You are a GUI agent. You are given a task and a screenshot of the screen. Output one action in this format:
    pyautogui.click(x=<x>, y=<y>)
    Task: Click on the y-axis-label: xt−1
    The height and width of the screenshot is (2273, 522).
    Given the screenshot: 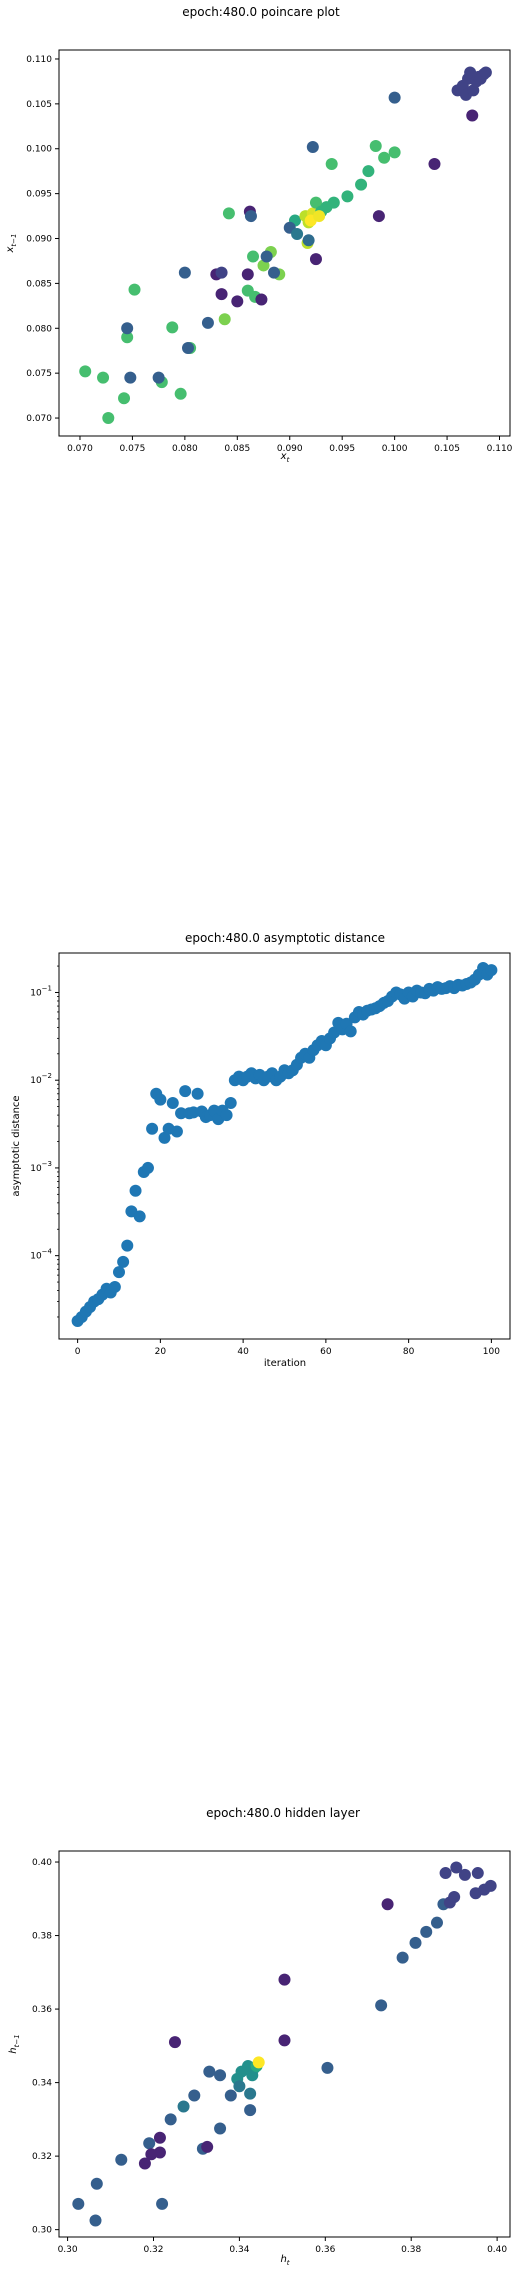 What is the action you would take?
    pyautogui.click(x=11, y=244)
    